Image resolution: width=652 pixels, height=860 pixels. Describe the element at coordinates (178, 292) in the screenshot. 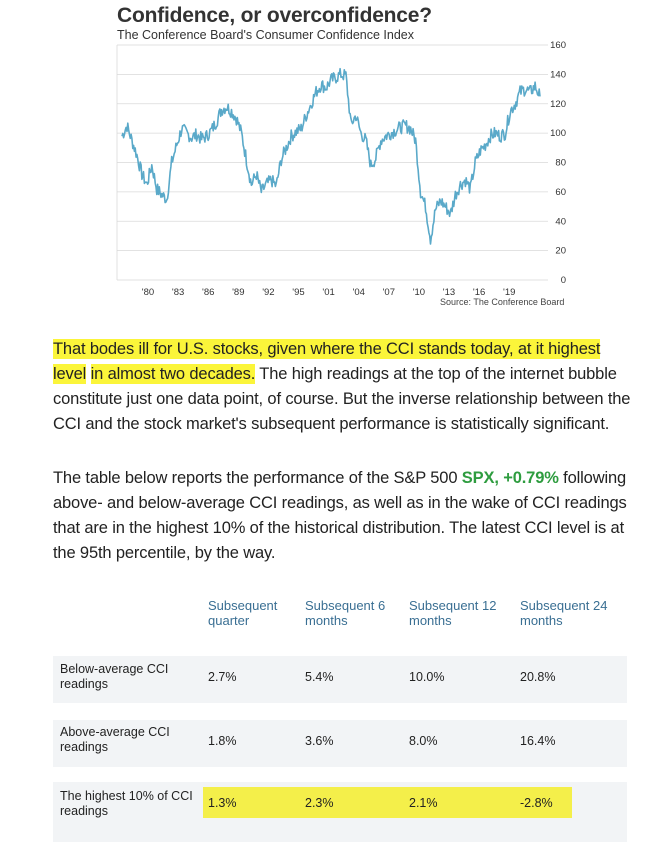

I see `x-tick-label: '83` at that location.